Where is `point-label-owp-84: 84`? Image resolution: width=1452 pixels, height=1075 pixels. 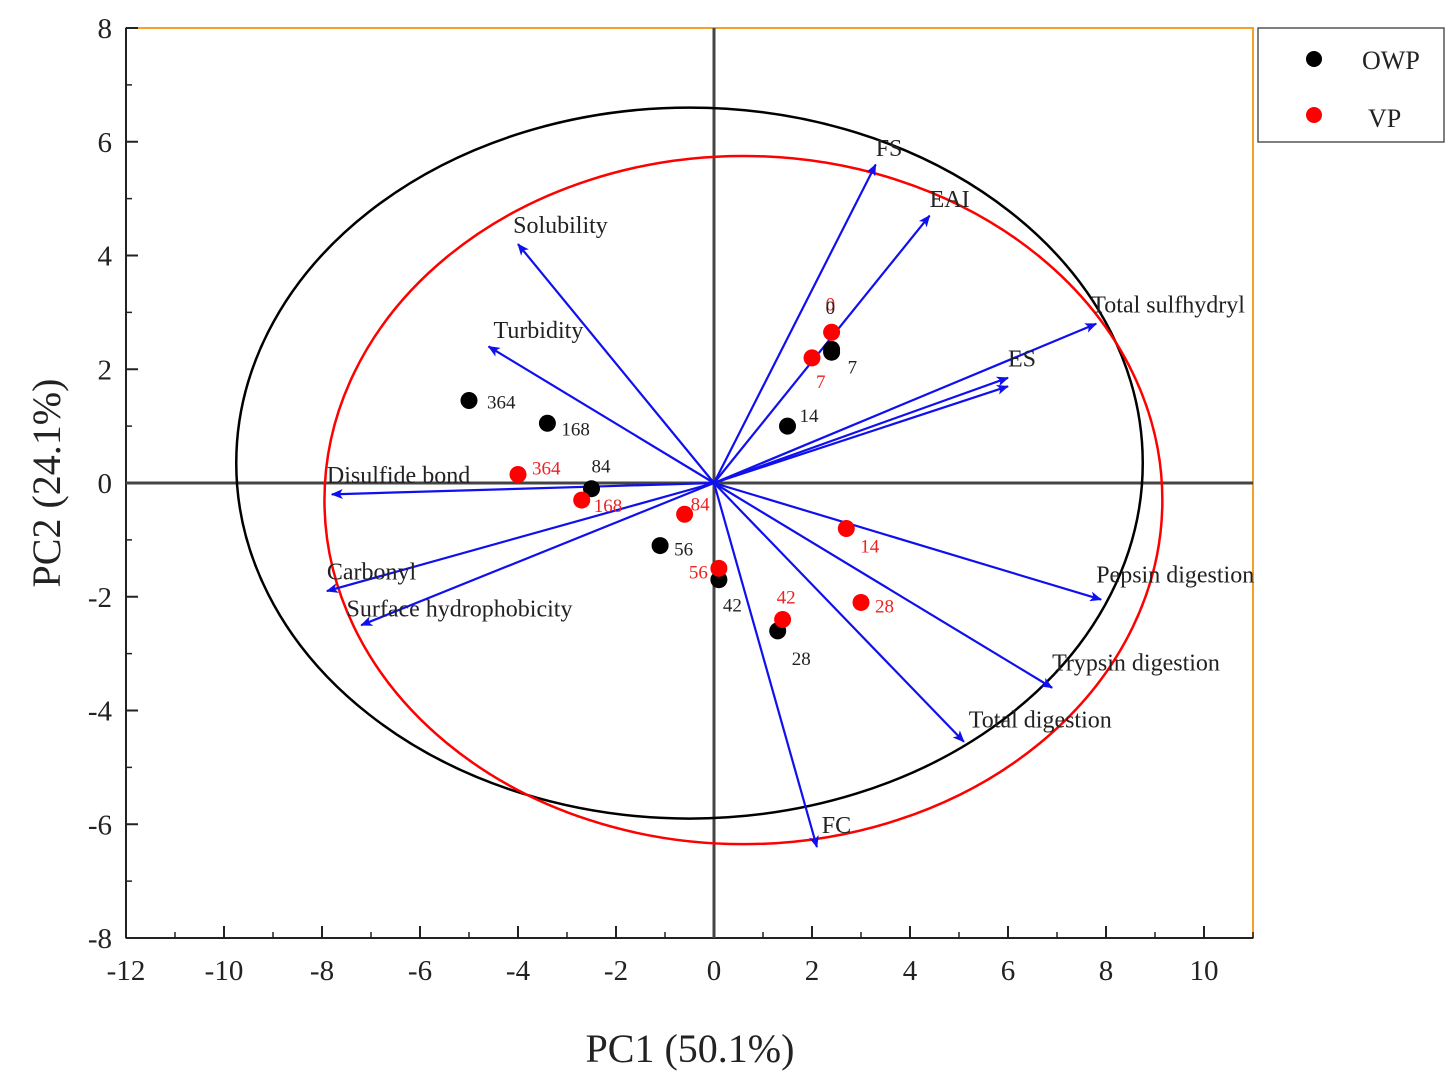 point-label-owp-84: 84 is located at coordinates (602, 467).